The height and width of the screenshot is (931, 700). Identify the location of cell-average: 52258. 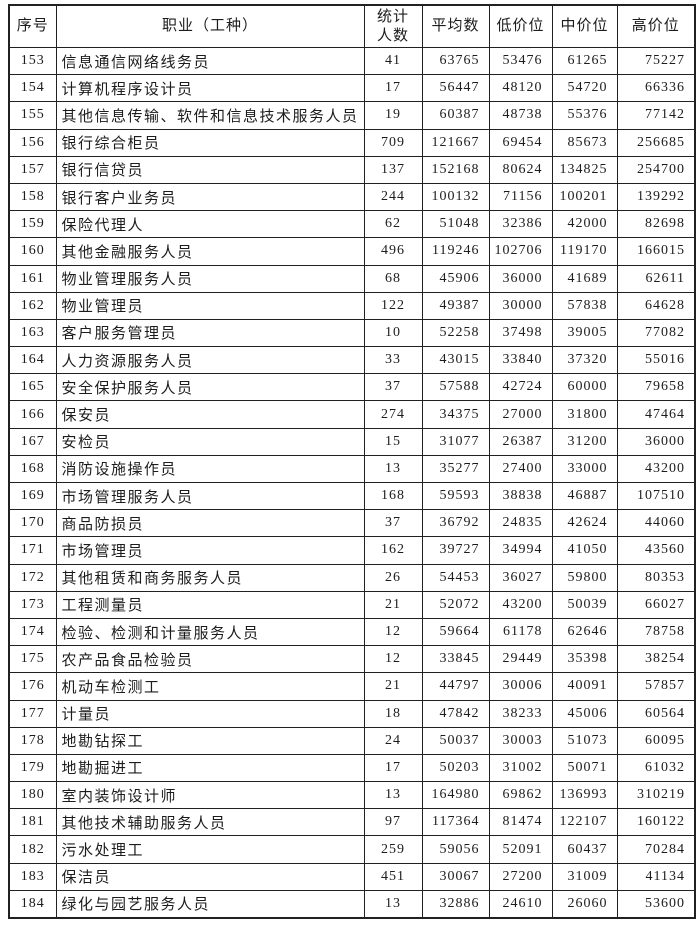
(455, 333).